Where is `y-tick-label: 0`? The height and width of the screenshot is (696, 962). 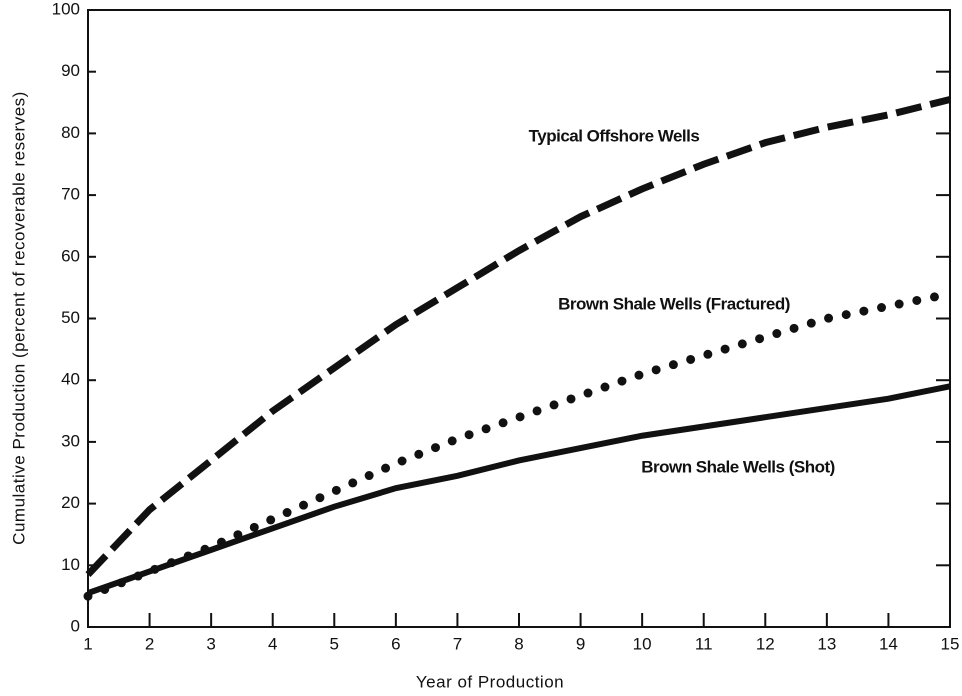
y-tick-label: 0 is located at coordinates (75, 625).